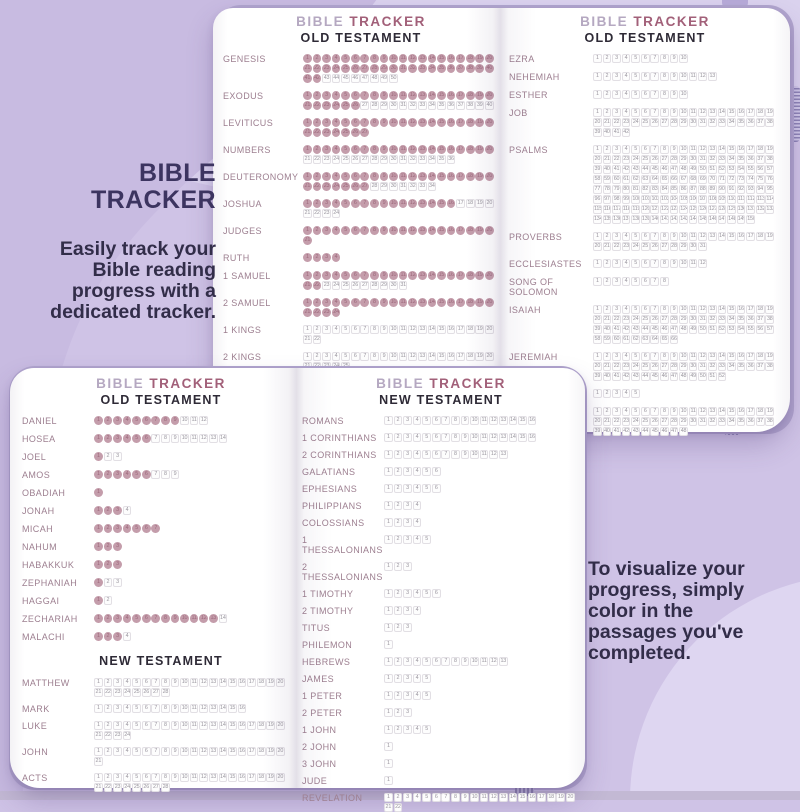 The width and height of the screenshot is (800, 812). What do you see at coordinates (597, 376) in the screenshot?
I see `chapter-cell: 39` at bounding box center [597, 376].